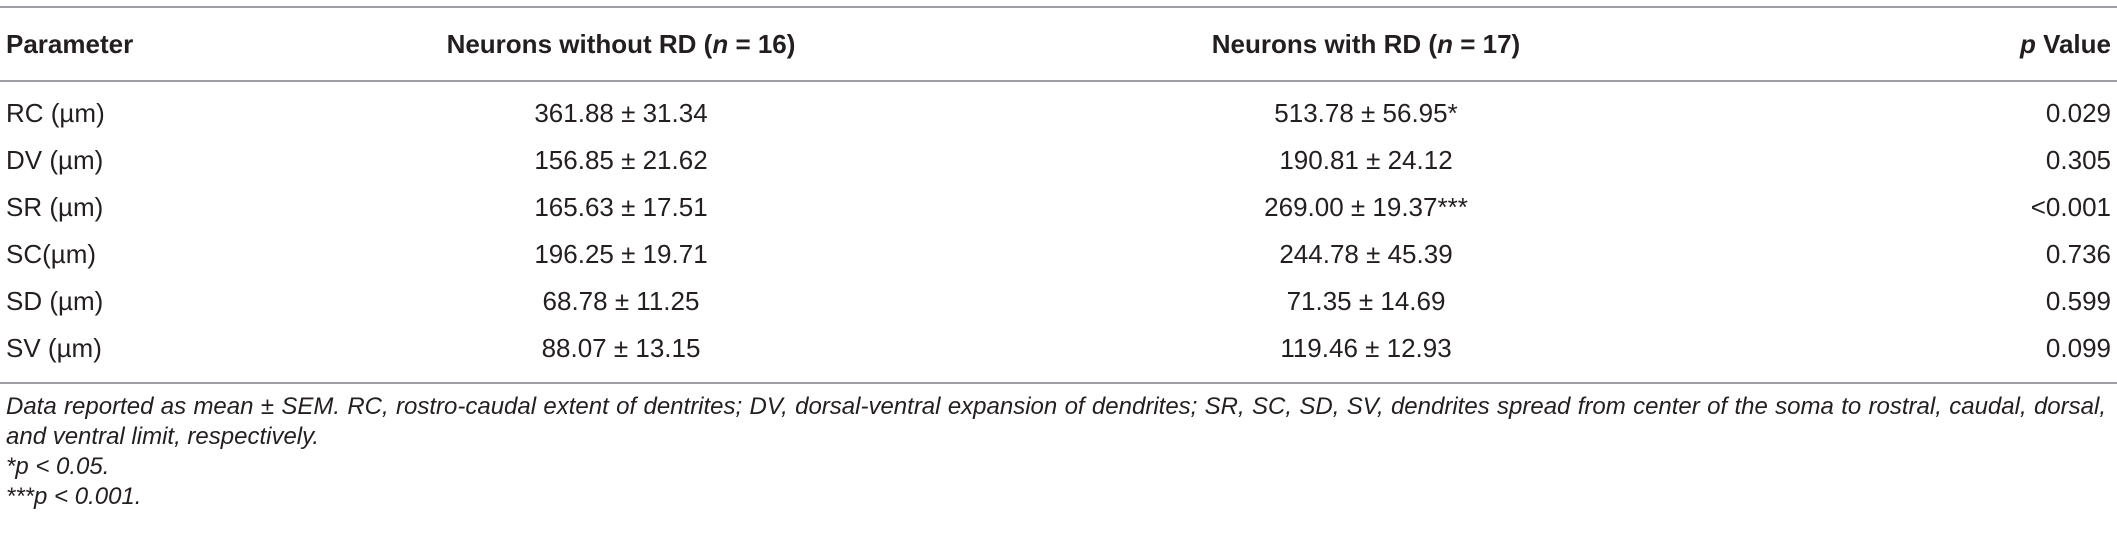 The width and height of the screenshot is (2117, 545). I want to click on header-neurons-without-rd: Neurons without RD (n = 16), so click(621, 44).